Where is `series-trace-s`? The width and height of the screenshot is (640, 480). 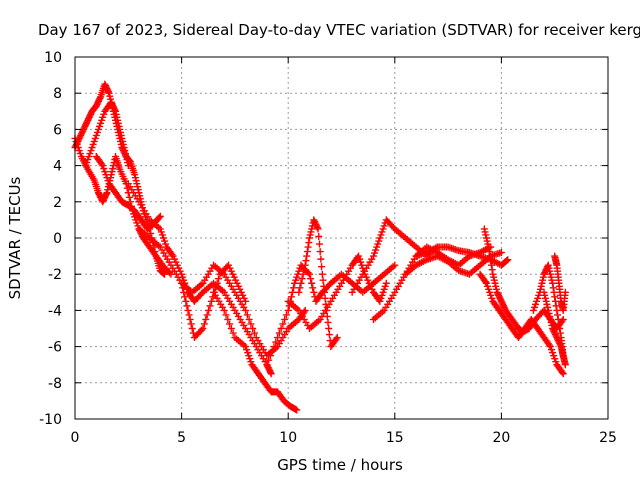 series-trace-s is located at coordinates (553, 324).